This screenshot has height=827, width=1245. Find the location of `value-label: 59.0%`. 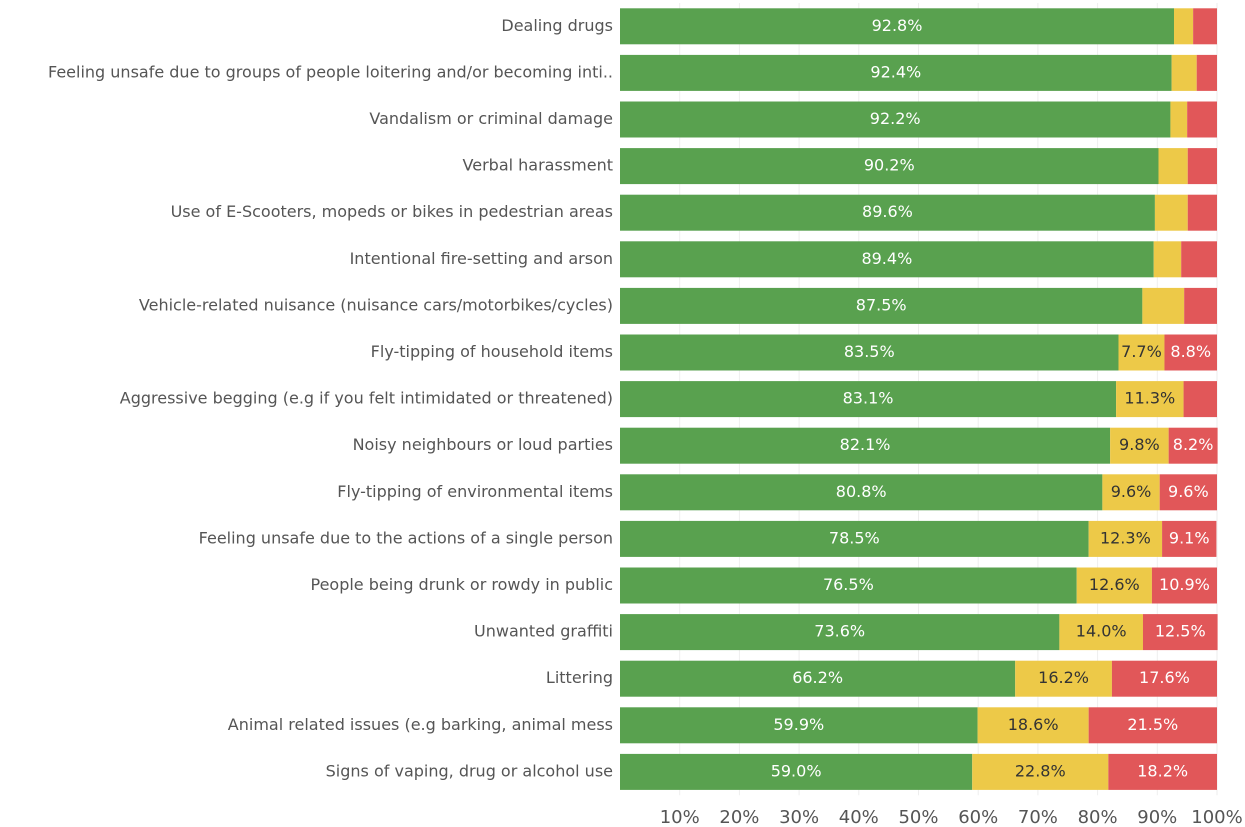

value-label: 59.0% is located at coordinates (796, 770).